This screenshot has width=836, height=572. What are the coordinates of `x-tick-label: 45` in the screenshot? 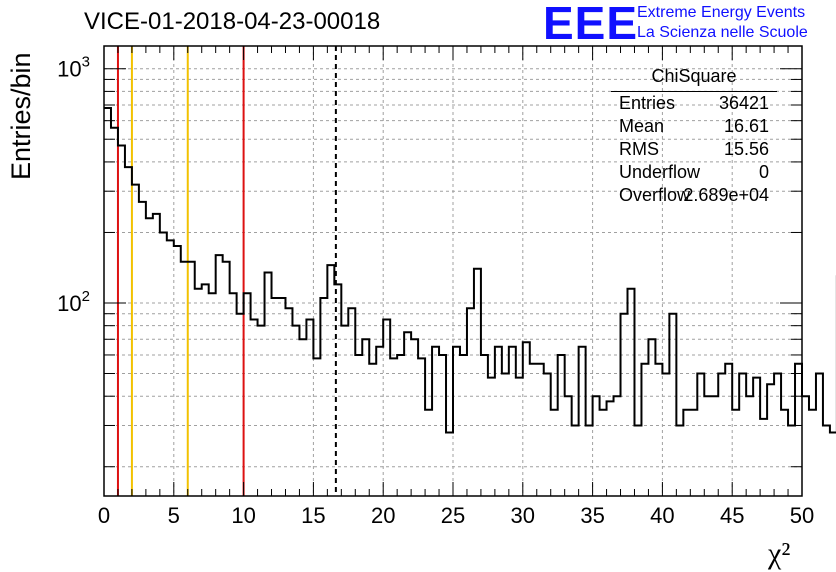 It's located at (732, 515).